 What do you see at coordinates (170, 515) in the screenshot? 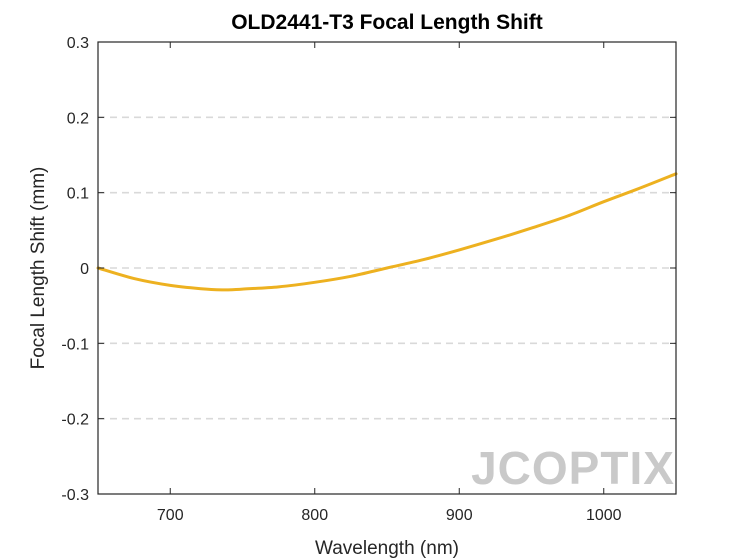
I see `x-tick-label: 700` at bounding box center [170, 515].